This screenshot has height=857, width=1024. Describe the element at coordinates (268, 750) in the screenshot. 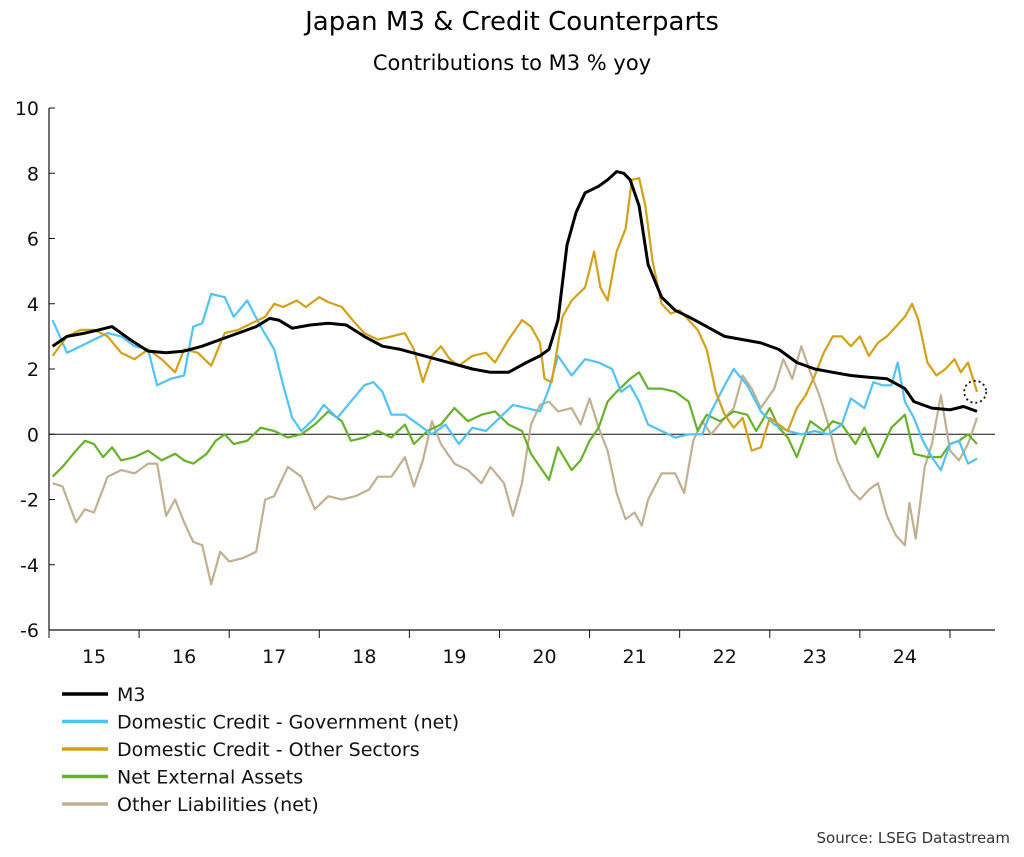

I see `legend-label: Domestic Credit - Other Sectors` at that location.